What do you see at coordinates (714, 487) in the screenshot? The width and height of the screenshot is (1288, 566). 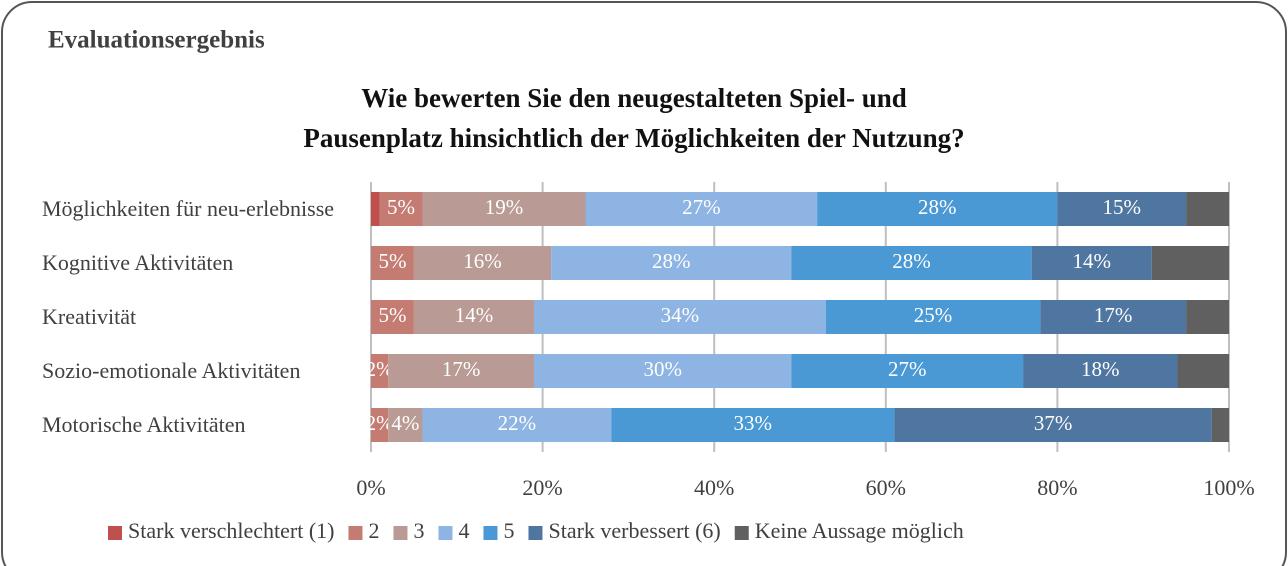 I see `x-tick-label: 40%` at bounding box center [714, 487].